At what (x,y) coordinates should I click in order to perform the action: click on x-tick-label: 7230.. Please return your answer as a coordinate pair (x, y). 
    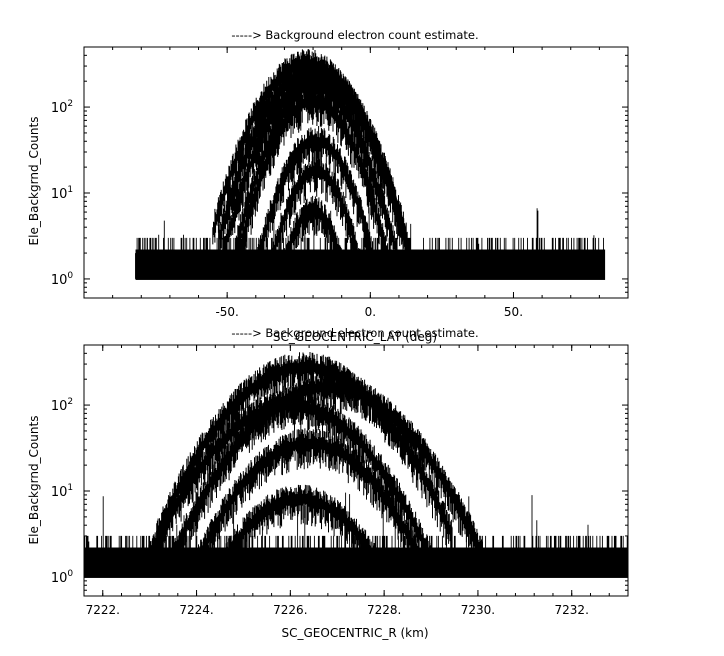
    Looking at the image, I should click on (478, 610).